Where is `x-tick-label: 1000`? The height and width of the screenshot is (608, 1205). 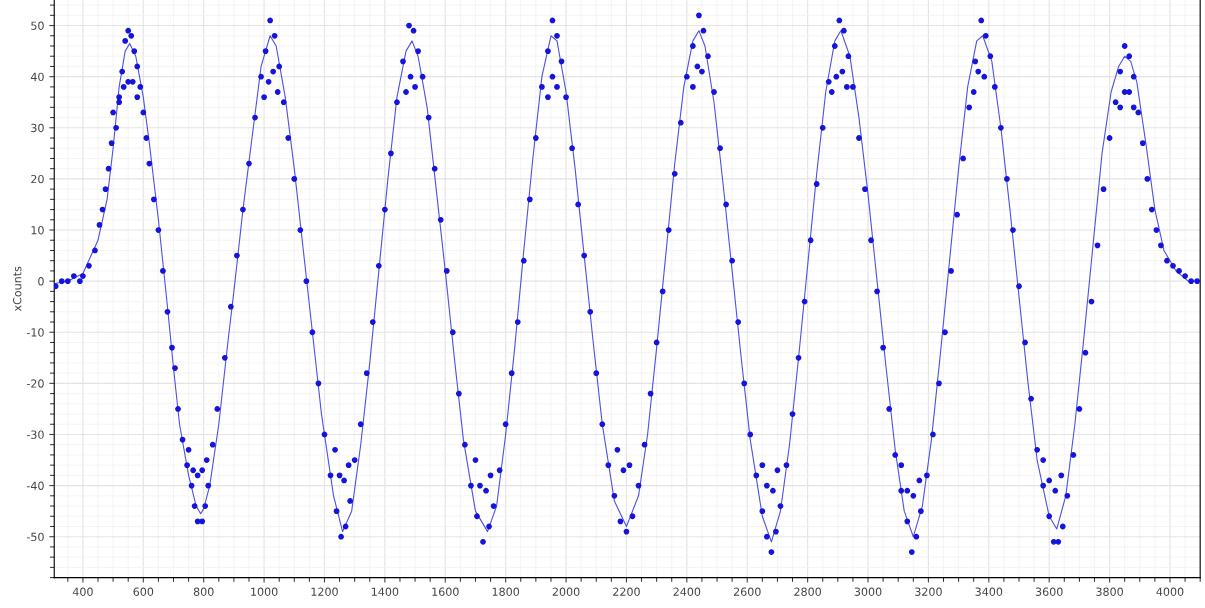
x-tick-label: 1000 is located at coordinates (264, 591).